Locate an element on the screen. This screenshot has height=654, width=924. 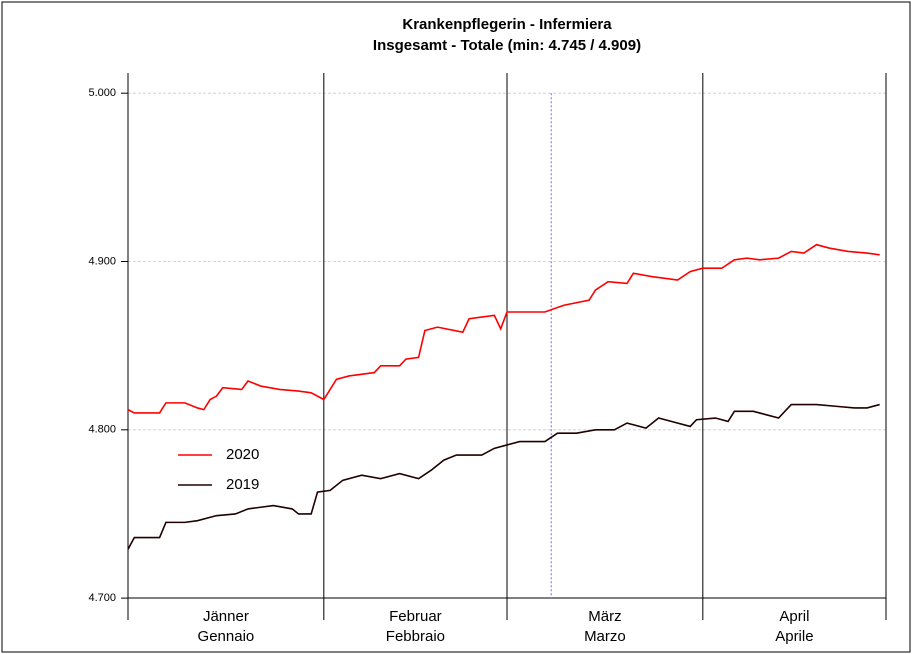
legend-label: 2019 is located at coordinates (242, 484).